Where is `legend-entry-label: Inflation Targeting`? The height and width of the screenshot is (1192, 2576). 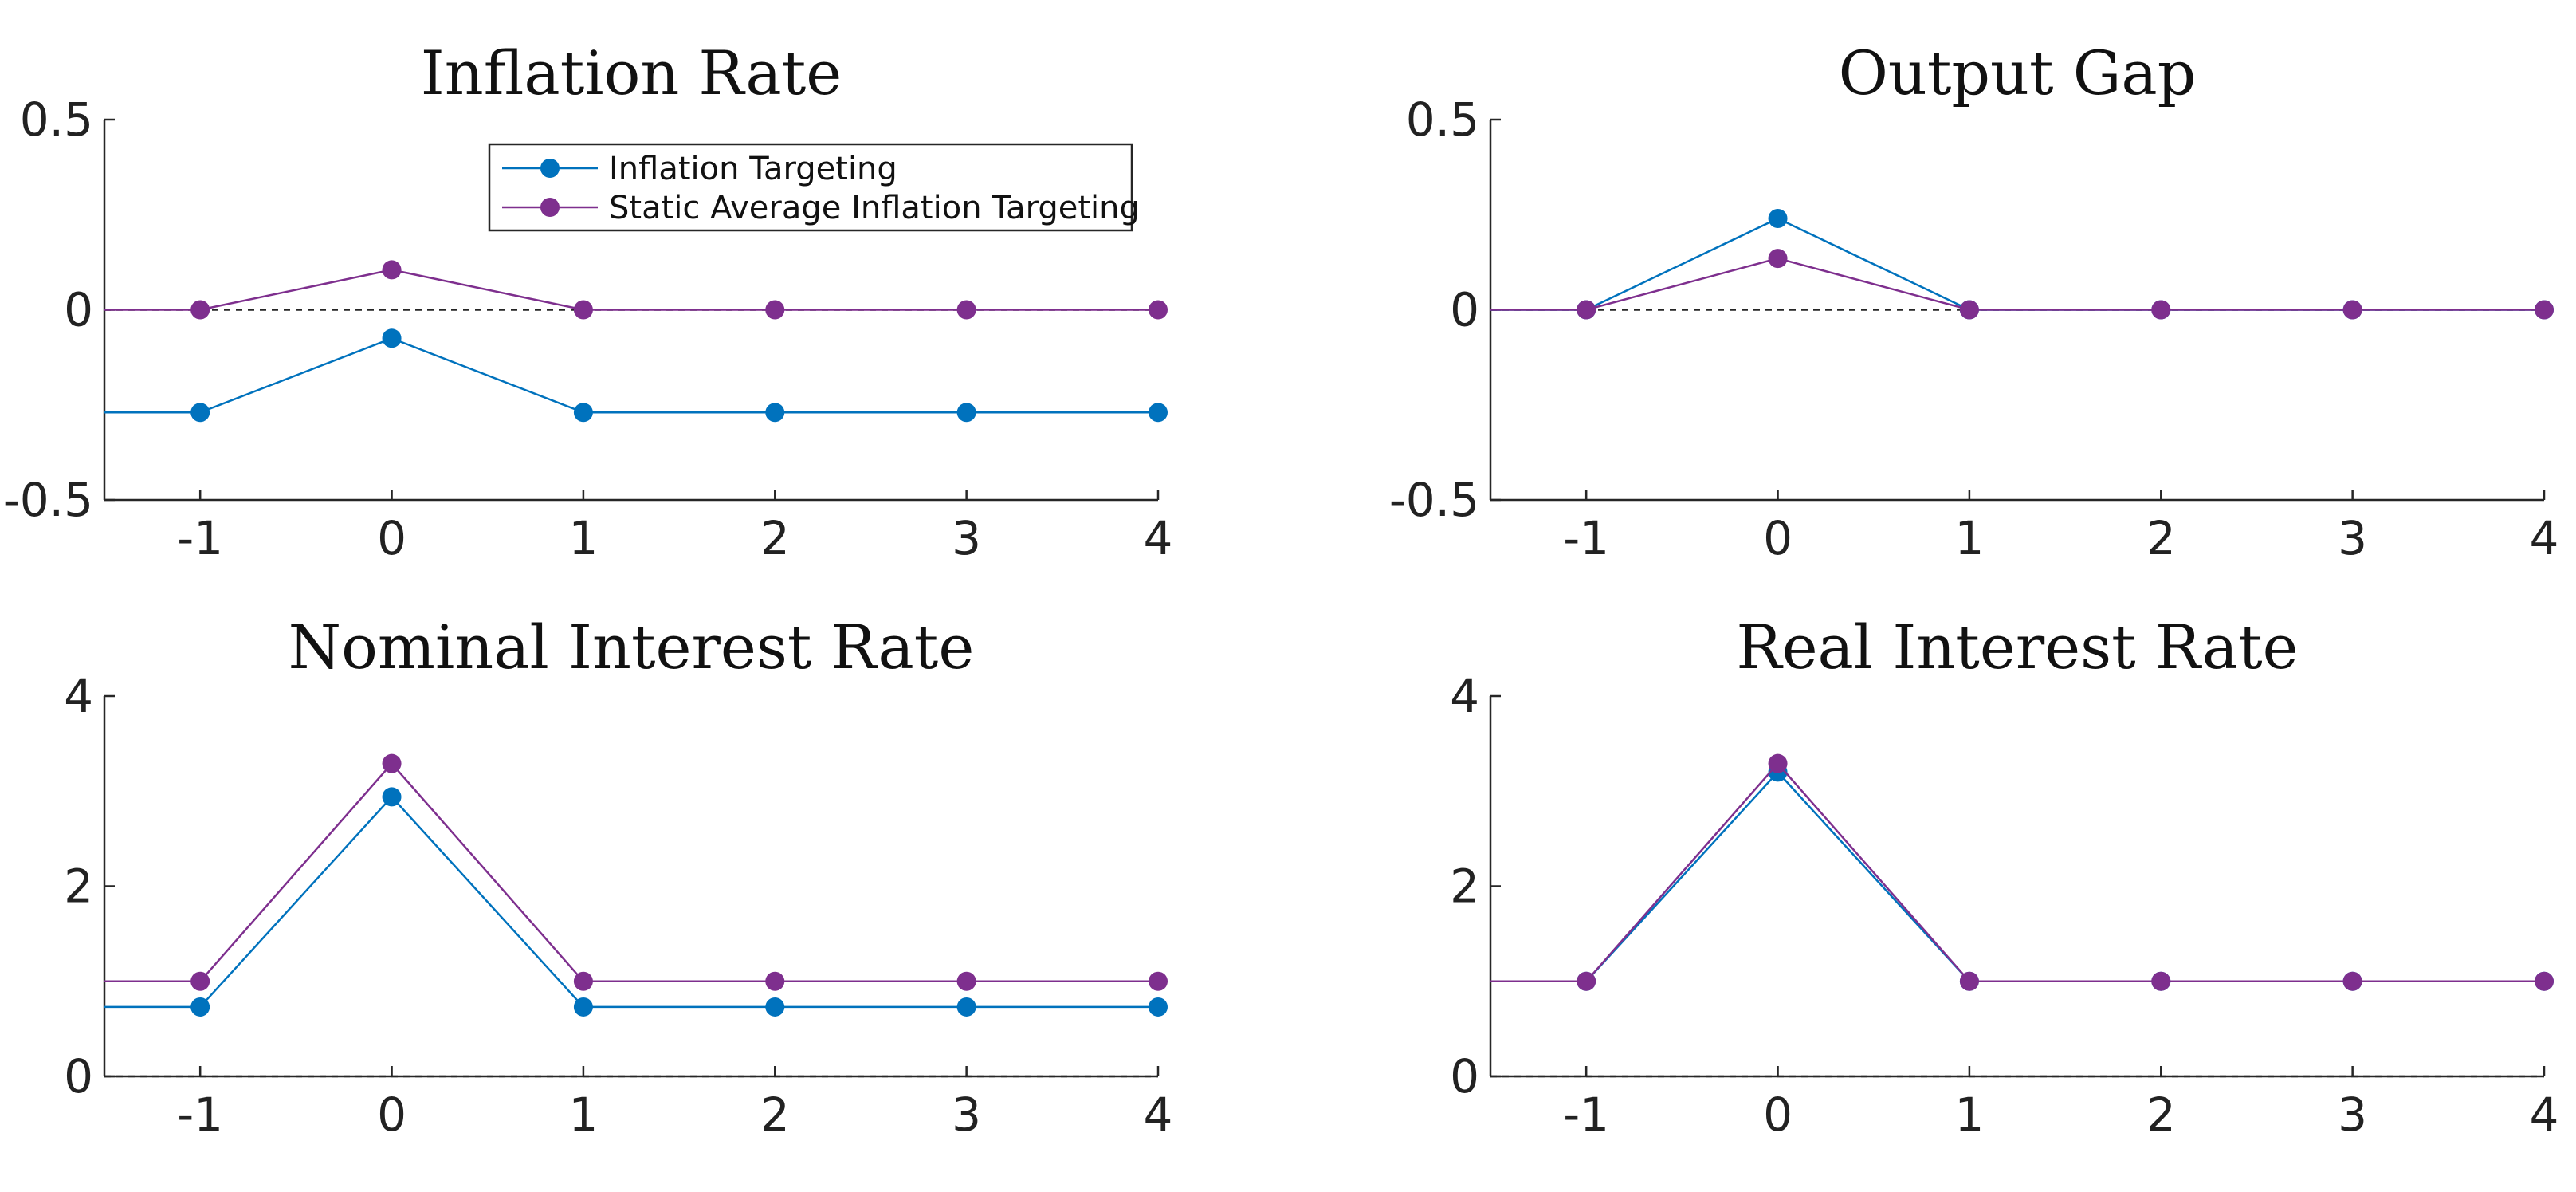 legend-entry-label: Inflation Targeting is located at coordinates (753, 169).